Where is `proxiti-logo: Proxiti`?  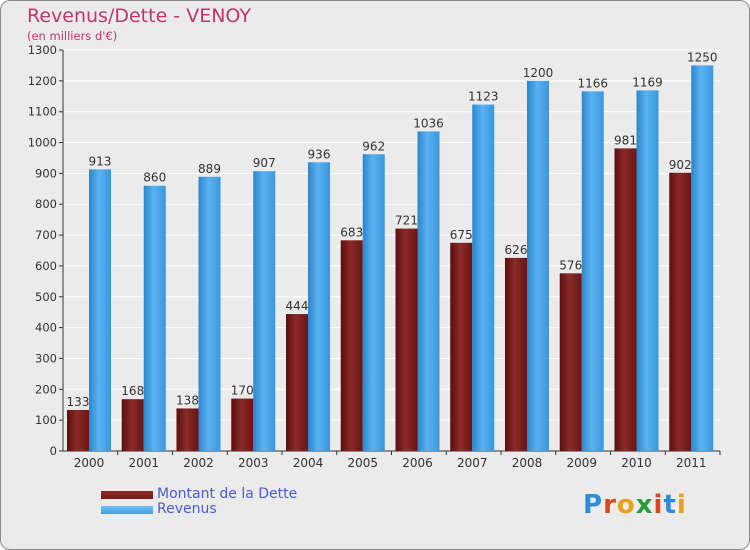 proxiti-logo: Proxiti is located at coordinates (635, 505).